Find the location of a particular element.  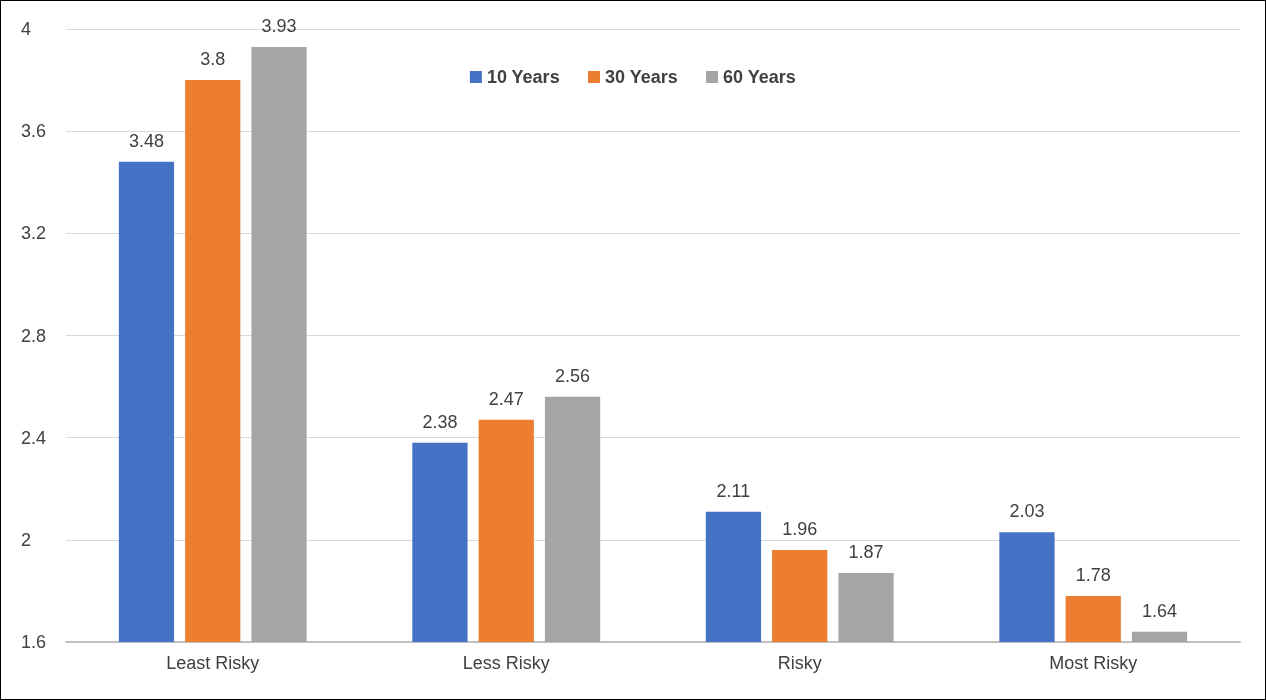

data-label: 1.78 is located at coordinates (1093, 575).